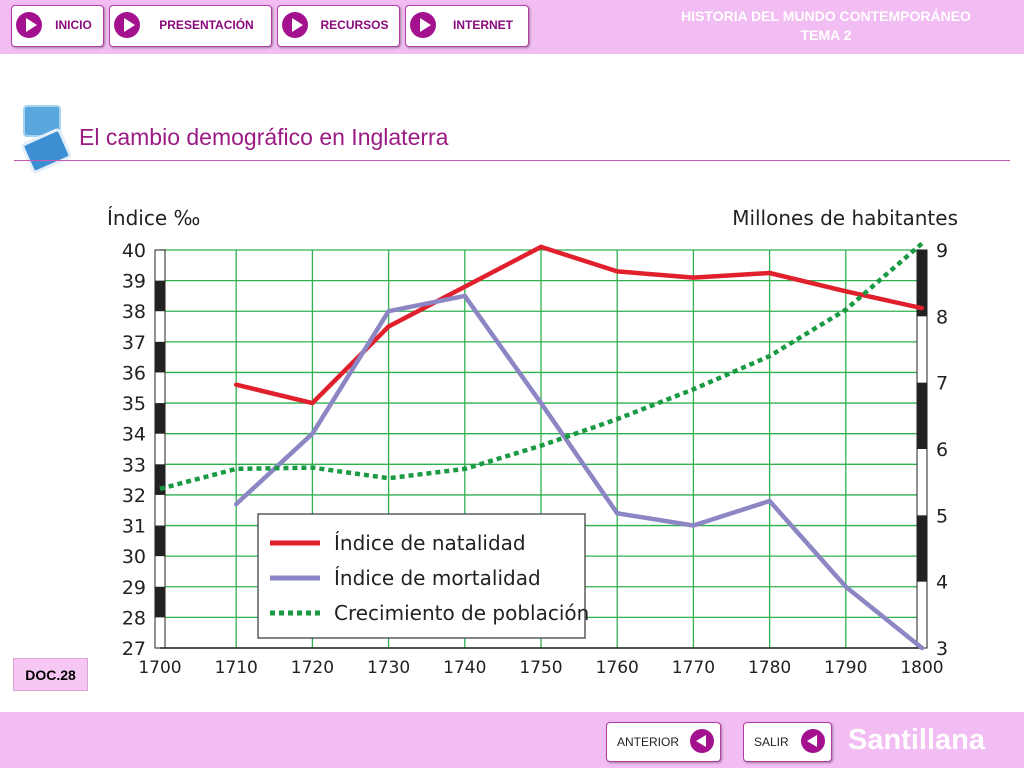 The image size is (1024, 768). I want to click on internet-label: INTERNET, so click(483, 25).